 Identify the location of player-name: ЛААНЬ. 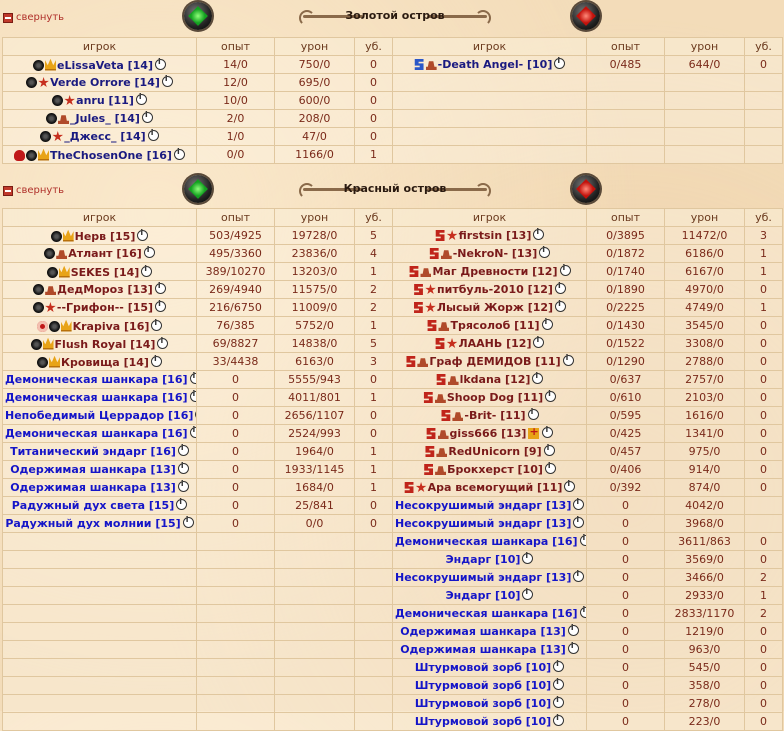
(482, 343).